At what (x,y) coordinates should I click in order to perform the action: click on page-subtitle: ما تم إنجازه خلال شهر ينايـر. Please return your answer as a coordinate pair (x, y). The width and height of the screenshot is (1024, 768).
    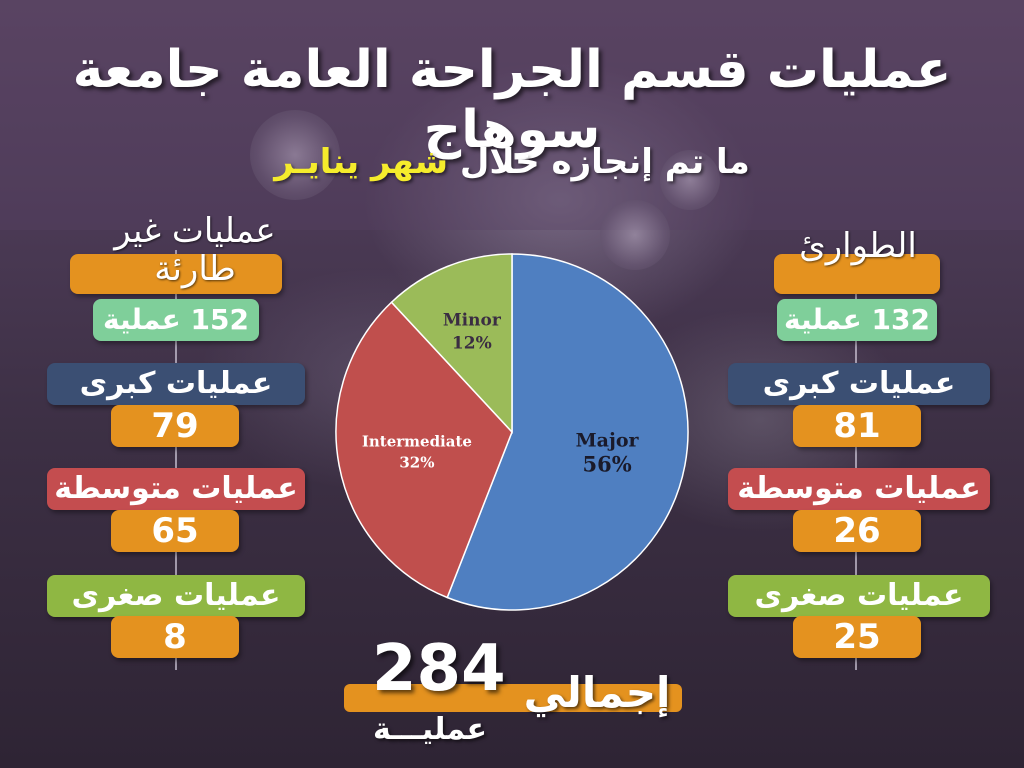
    Looking at the image, I should click on (512, 162).